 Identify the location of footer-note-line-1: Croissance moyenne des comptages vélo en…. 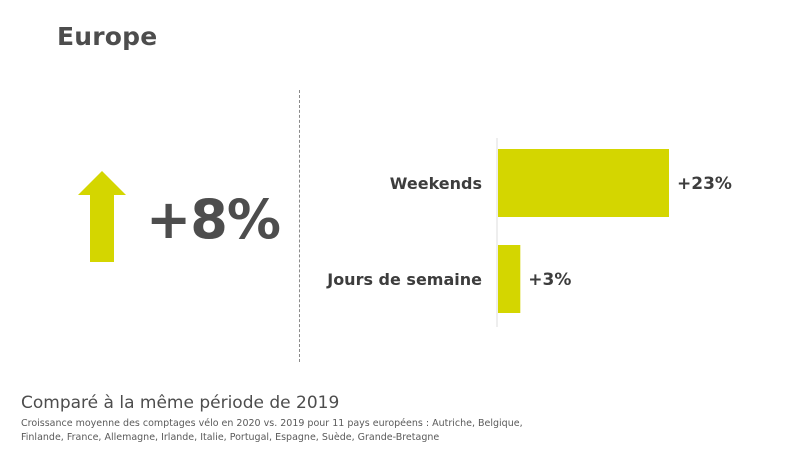
(272, 423).